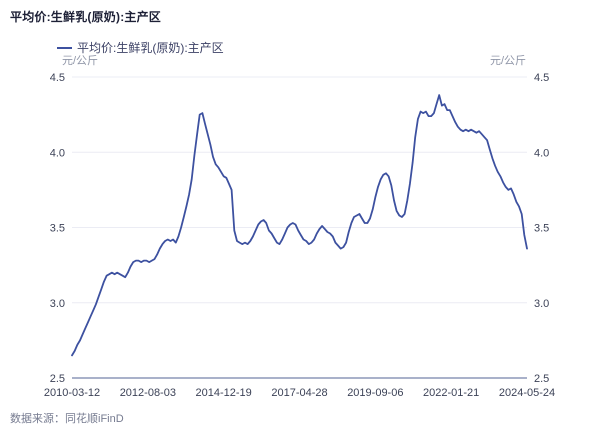 The width and height of the screenshot is (600, 439). I want to click on x-axis-tick-label: 2014-12-19, so click(224, 393).